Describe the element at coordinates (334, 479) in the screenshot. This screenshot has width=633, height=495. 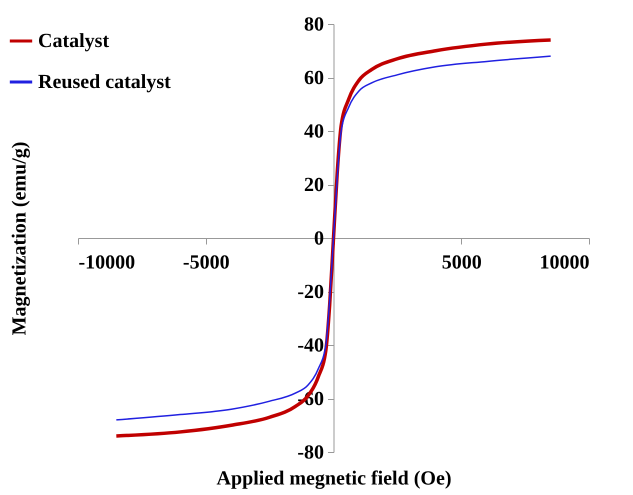
I see `x-axis-title: Applied megnetic field (Oe)` at that location.